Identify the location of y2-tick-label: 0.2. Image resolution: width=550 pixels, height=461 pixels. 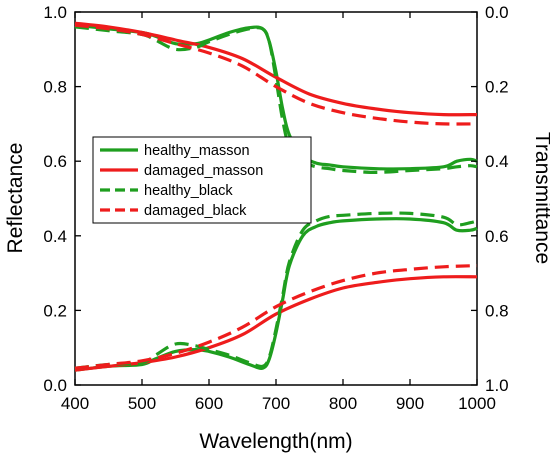
(497, 87).